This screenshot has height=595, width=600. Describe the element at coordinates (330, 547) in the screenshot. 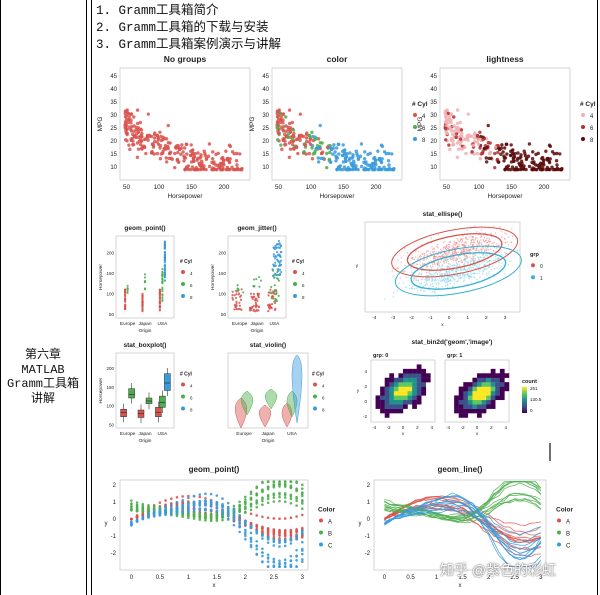

I see `legend-entry: C` at that location.